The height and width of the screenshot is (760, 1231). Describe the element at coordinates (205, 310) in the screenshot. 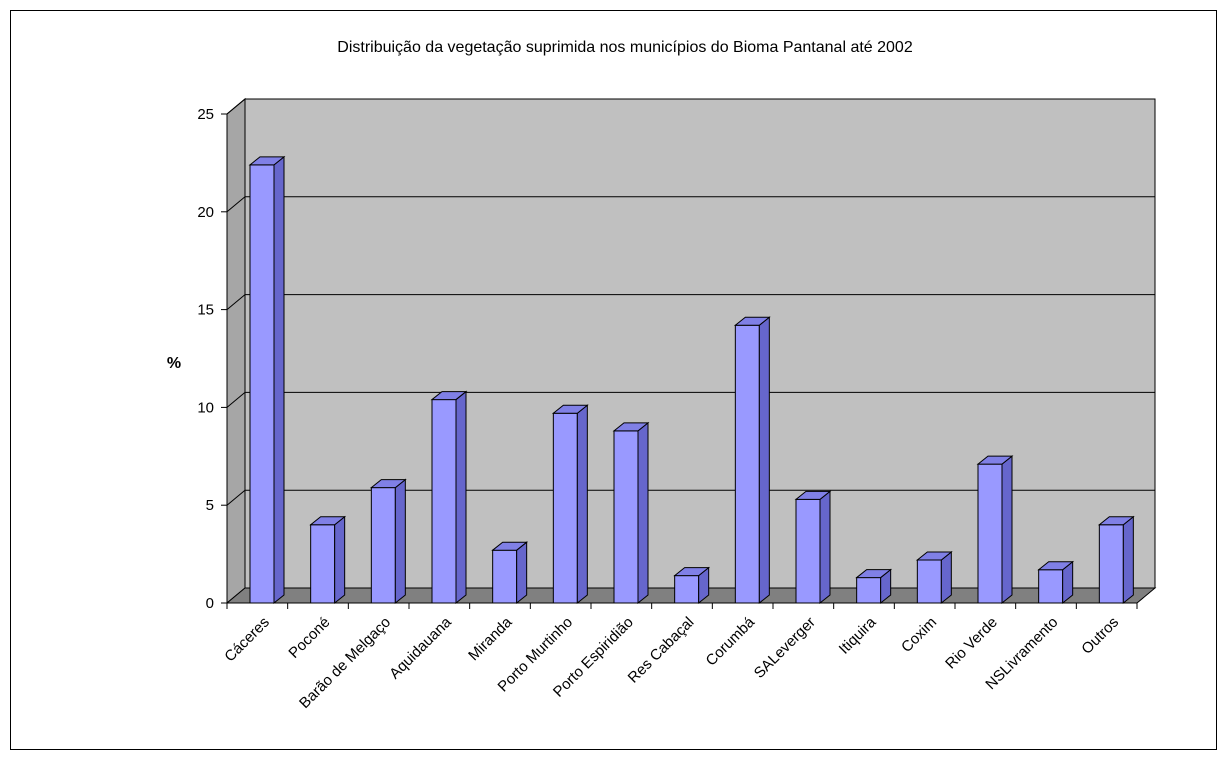

I see `y-tick-label: 15` at that location.